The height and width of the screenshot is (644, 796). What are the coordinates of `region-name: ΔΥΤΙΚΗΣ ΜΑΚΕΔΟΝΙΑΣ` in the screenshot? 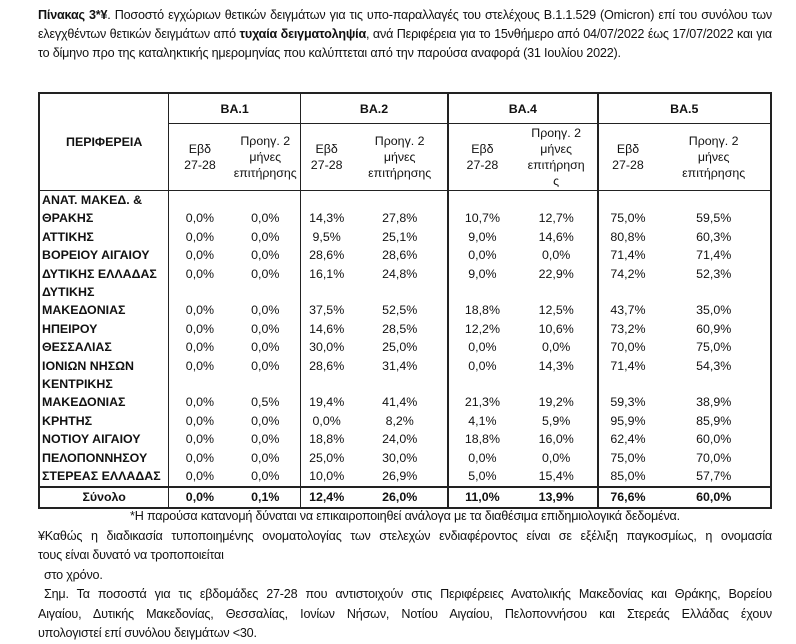 It's located at (104, 301).